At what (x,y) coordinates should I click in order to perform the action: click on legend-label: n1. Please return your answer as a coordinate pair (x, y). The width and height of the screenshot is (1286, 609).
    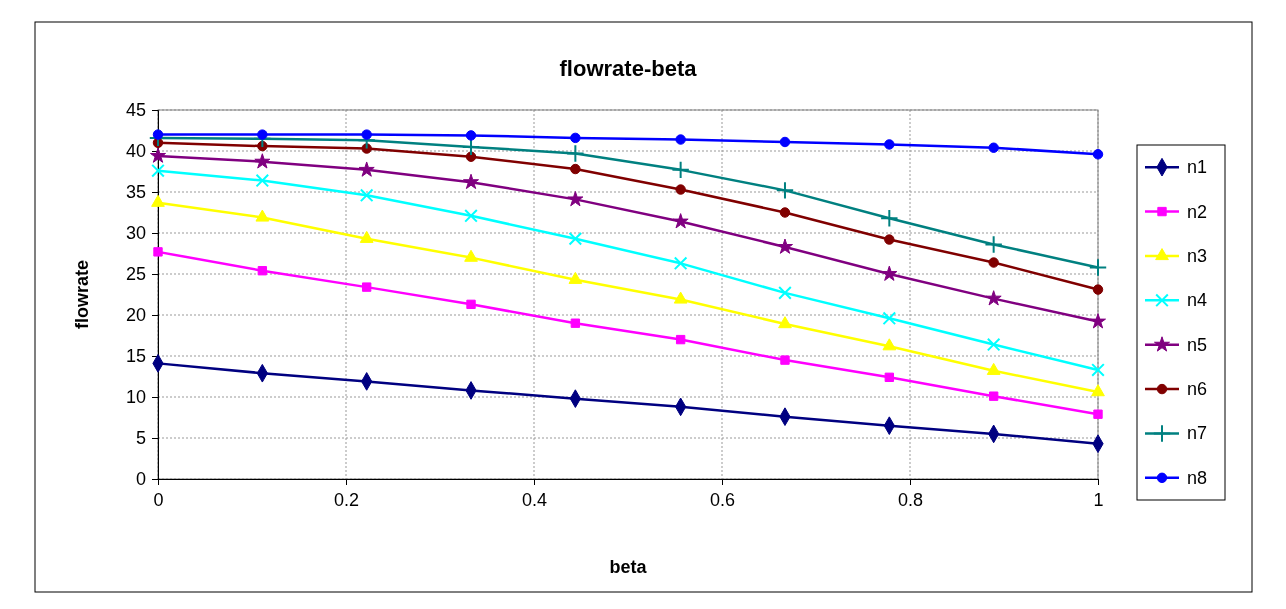
    Looking at the image, I should click on (1197, 167).